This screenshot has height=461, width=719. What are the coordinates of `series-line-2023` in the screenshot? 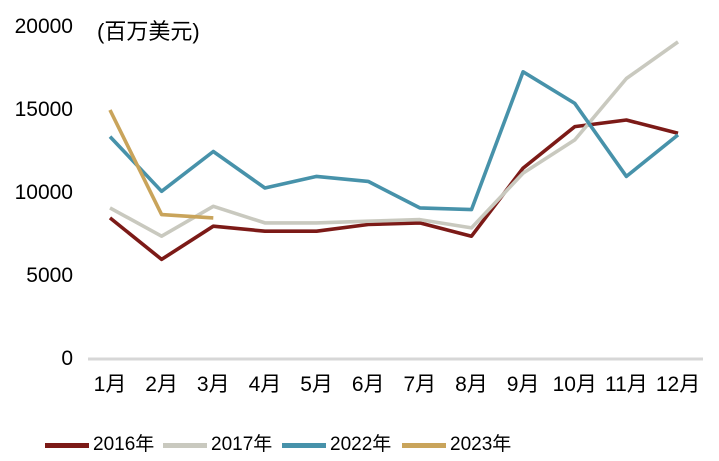 It's located at (161, 164).